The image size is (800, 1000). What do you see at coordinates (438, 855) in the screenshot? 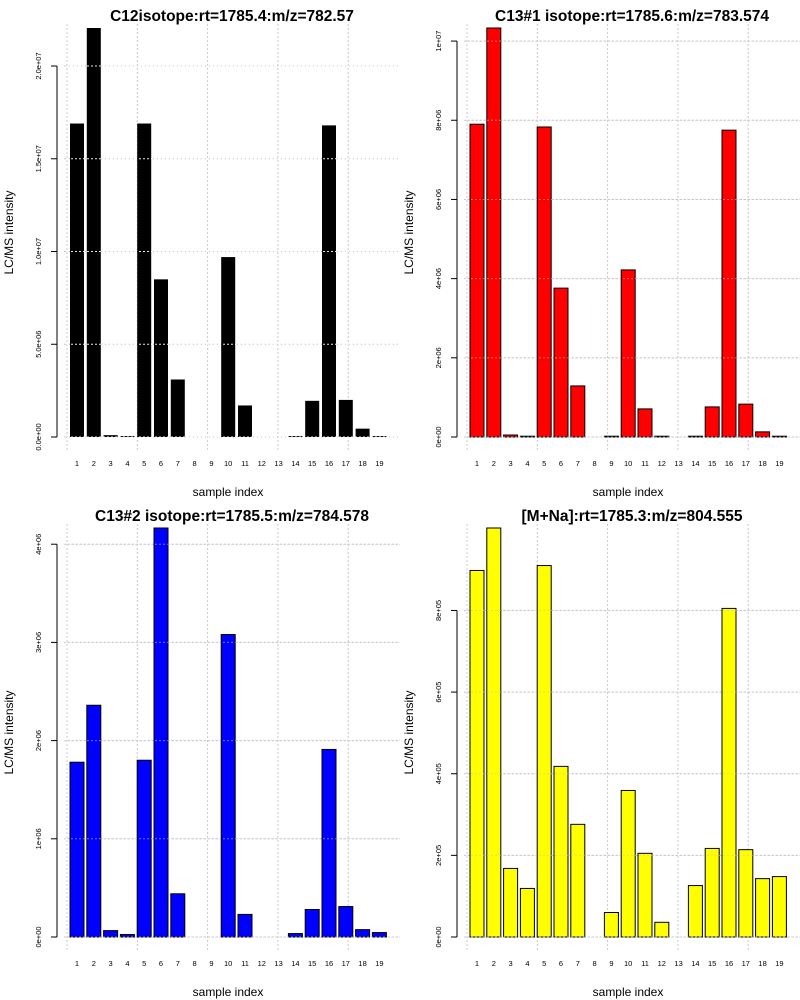
I see `y-tick-label: 2e+05` at bounding box center [438, 855].